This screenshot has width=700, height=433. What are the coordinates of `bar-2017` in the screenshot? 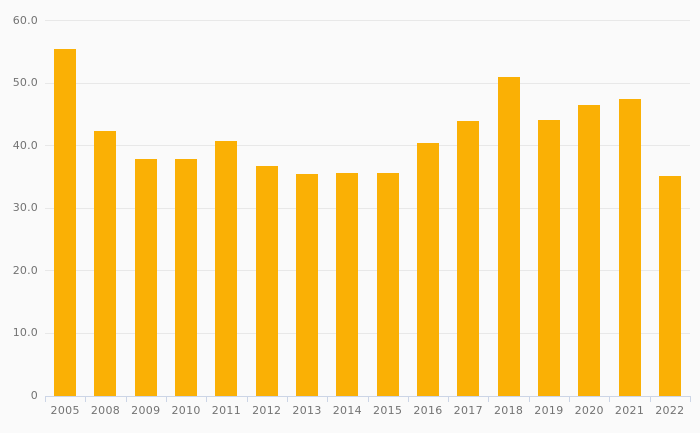 It's located at (468, 258).